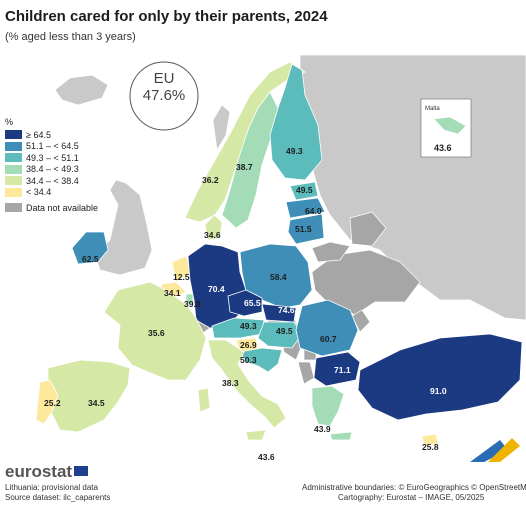 Image resolution: width=526 pixels, height=526 pixels. What do you see at coordinates (327, 328) in the screenshot?
I see `region-romania` at bounding box center [327, 328].